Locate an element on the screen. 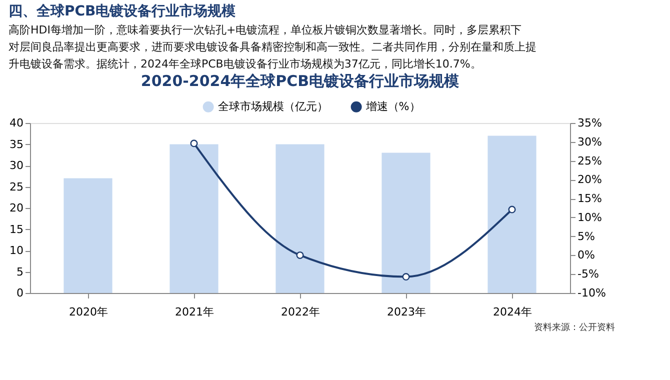 The image size is (670, 380). y-tick-label: 30 is located at coordinates (17, 165).